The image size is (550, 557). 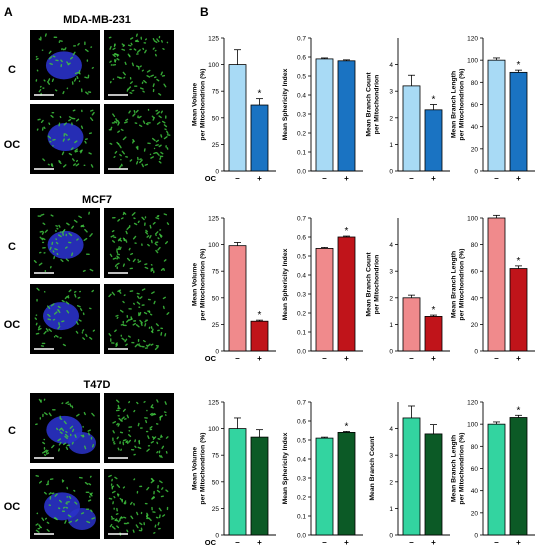 I want to click on row-label-t47d-oc: OC, so click(x=12, y=507).